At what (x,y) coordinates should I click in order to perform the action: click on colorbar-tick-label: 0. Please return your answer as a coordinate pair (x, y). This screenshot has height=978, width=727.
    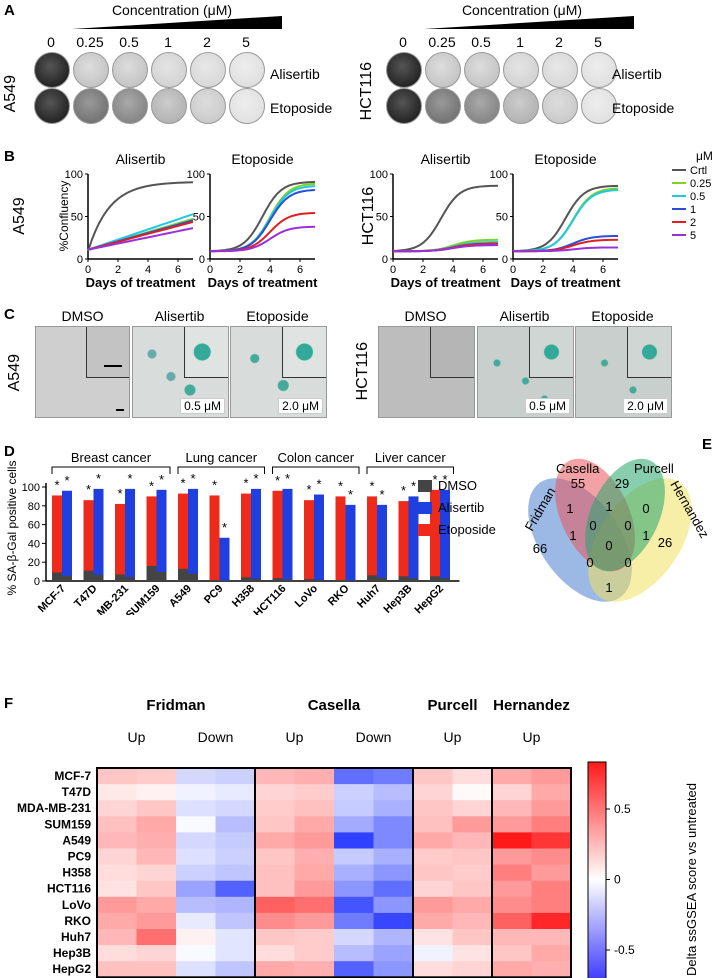
    Looking at the image, I should click on (617, 880).